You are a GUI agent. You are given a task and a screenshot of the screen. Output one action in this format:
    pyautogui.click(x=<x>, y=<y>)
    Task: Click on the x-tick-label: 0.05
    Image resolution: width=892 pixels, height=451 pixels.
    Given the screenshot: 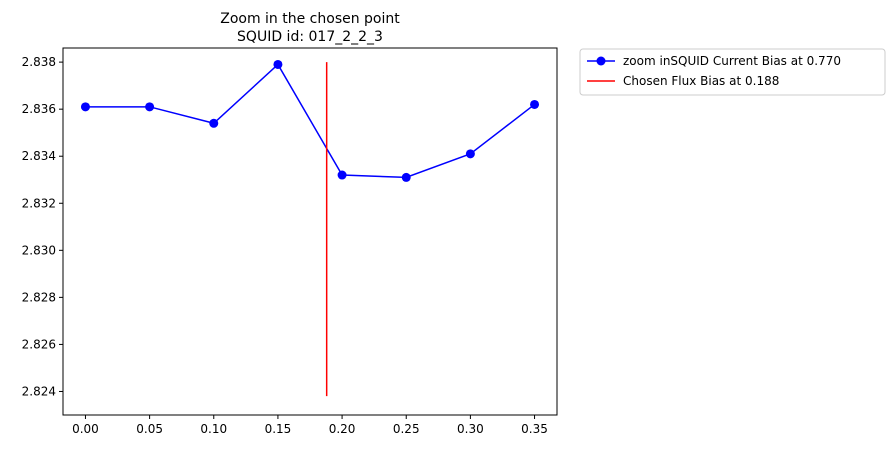 What is the action you would take?
    pyautogui.click(x=149, y=429)
    